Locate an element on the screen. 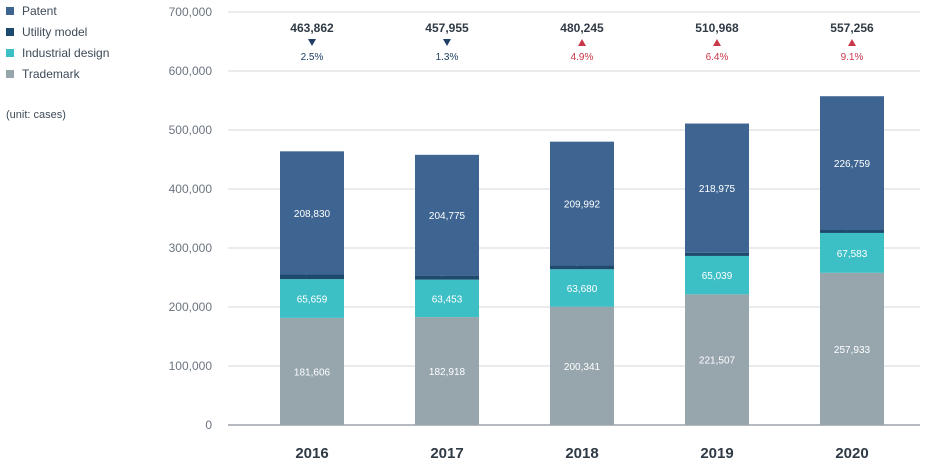  x-tick-label: 2018 is located at coordinates (581, 453).